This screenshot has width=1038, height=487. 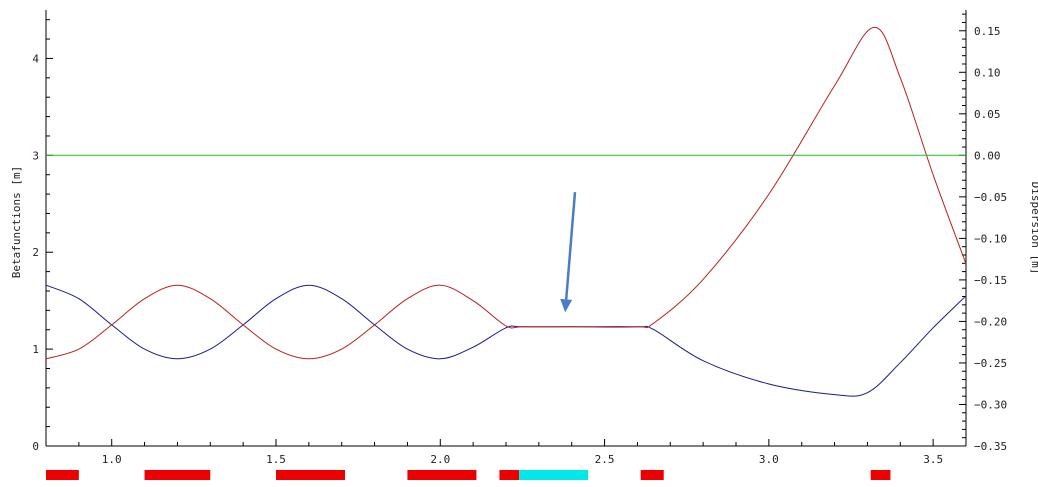 What do you see at coordinates (42, 236) in the screenshot?
I see `y-left-ticks: 0 1 2 3 4` at bounding box center [42, 236].